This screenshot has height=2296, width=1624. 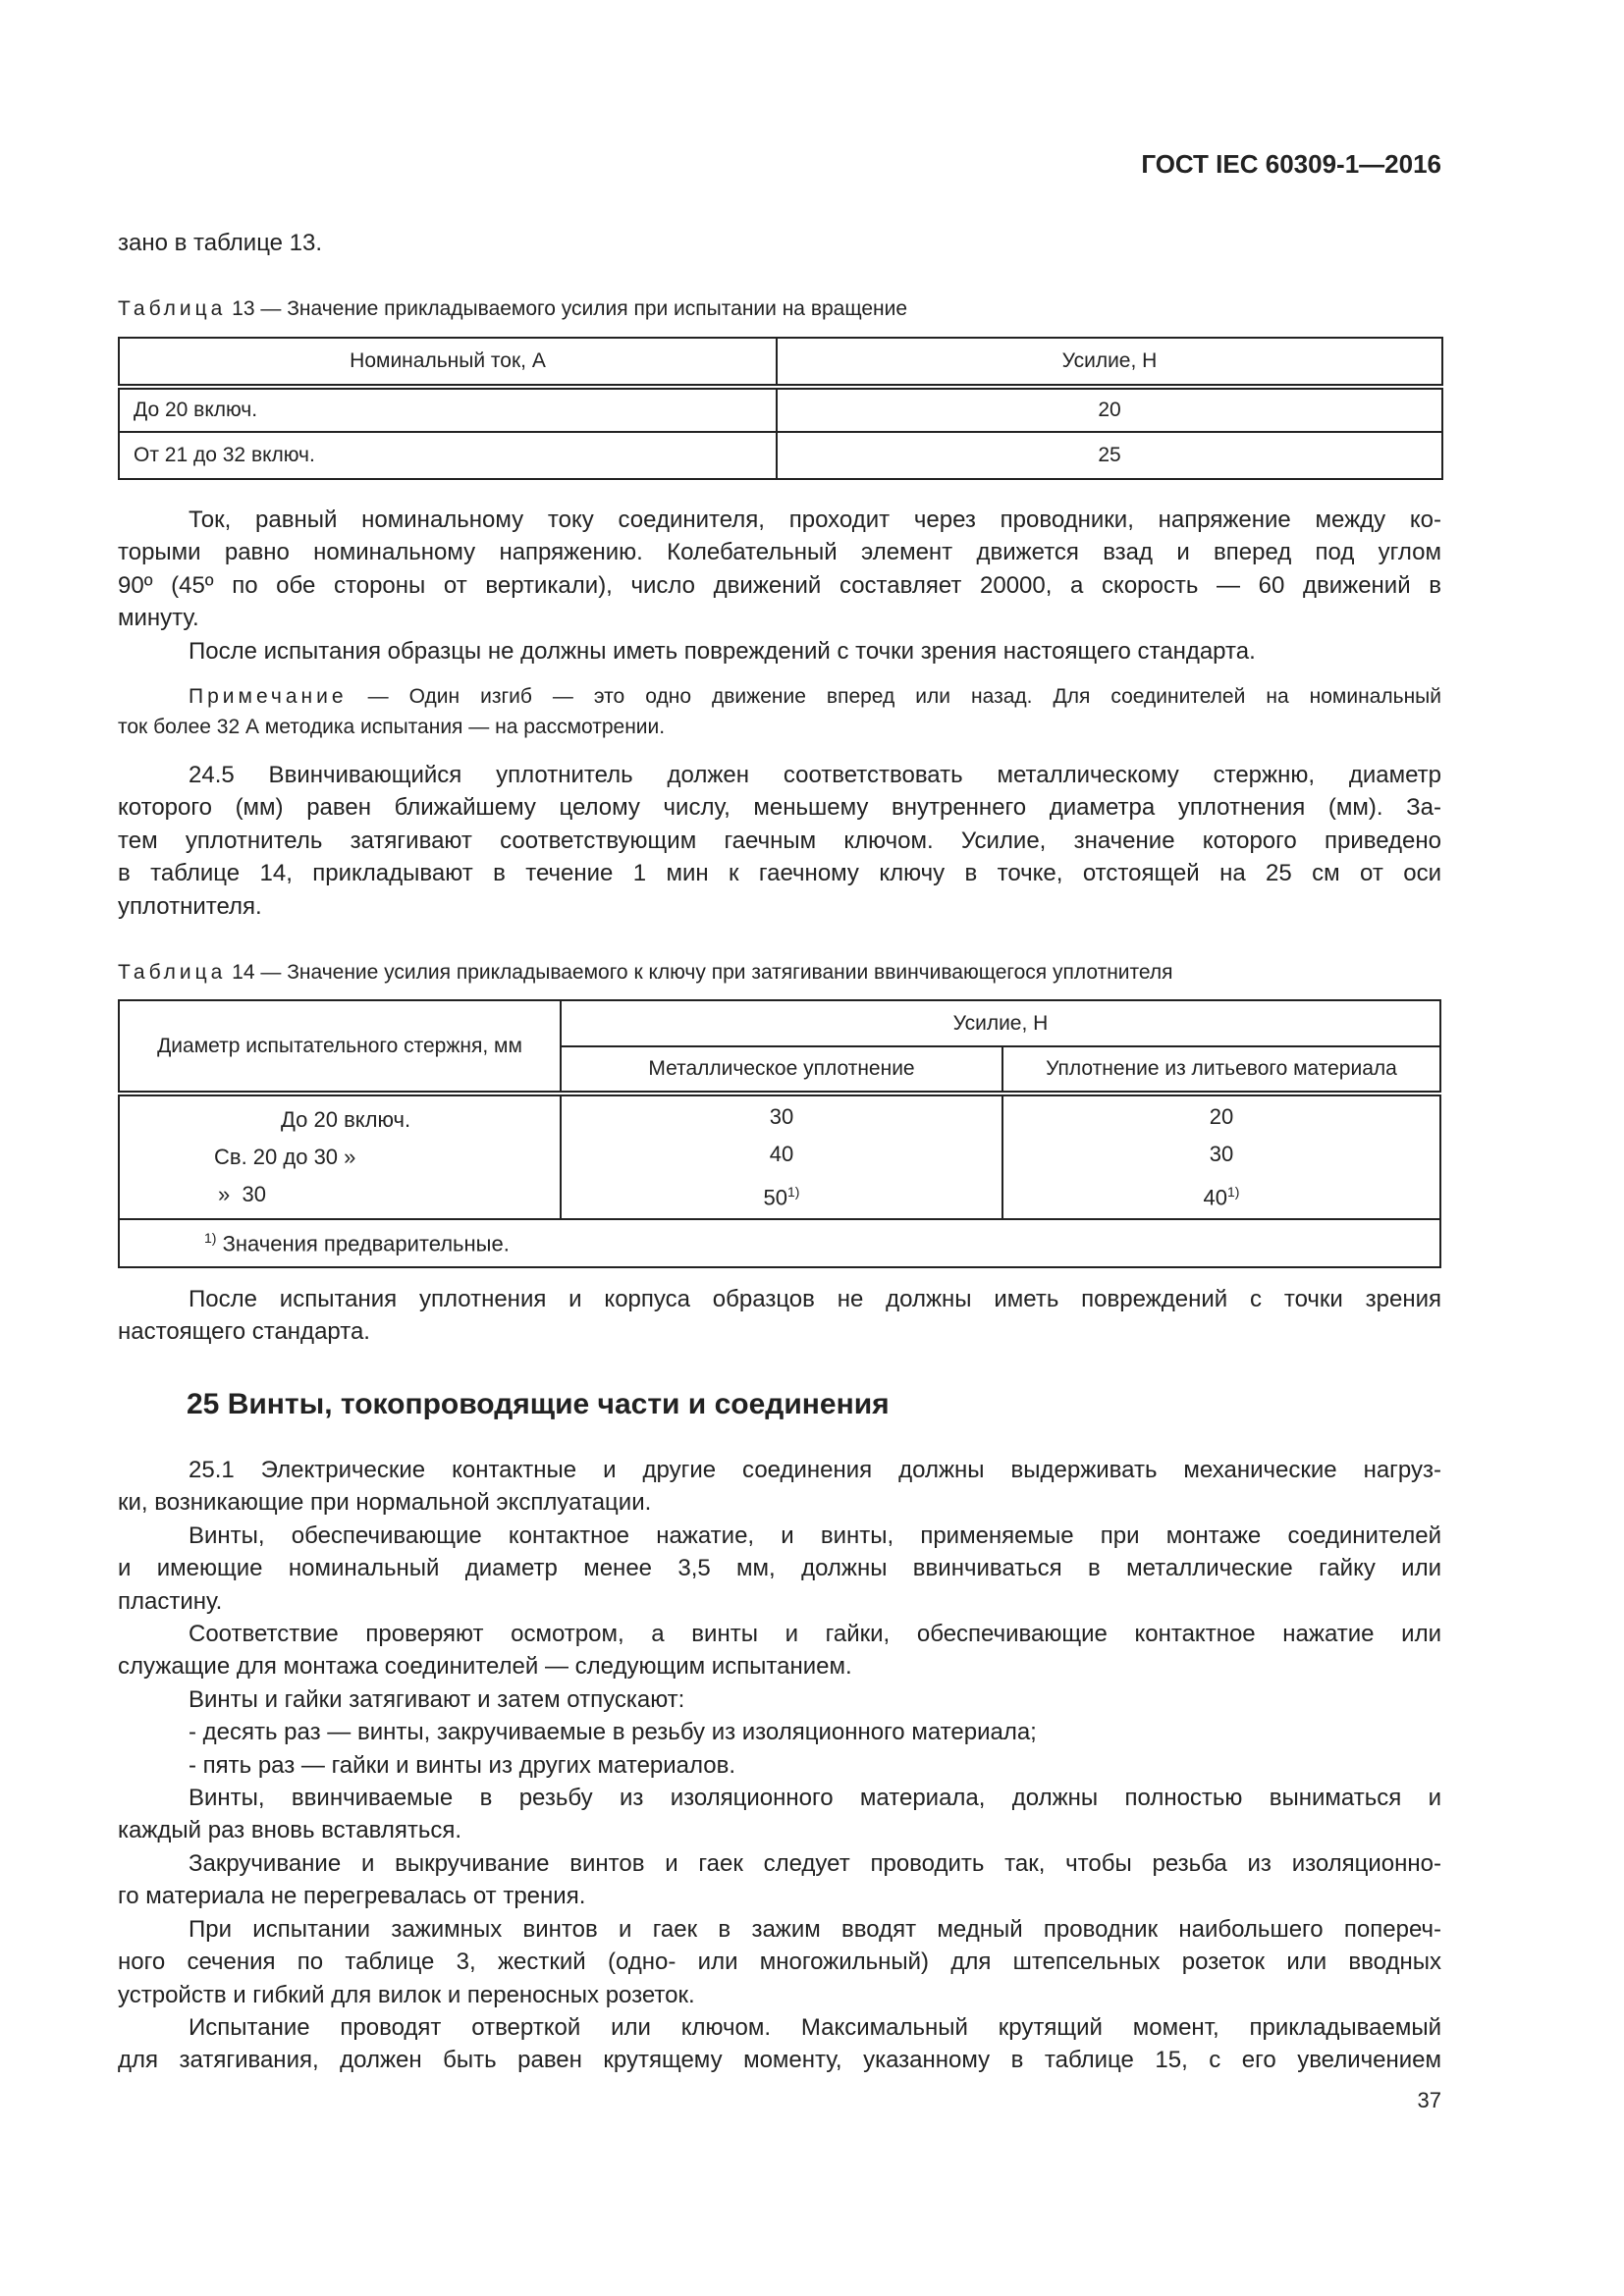 I want to click on table-row: От 21 до 32 включ. 25, so click(x=780, y=455).